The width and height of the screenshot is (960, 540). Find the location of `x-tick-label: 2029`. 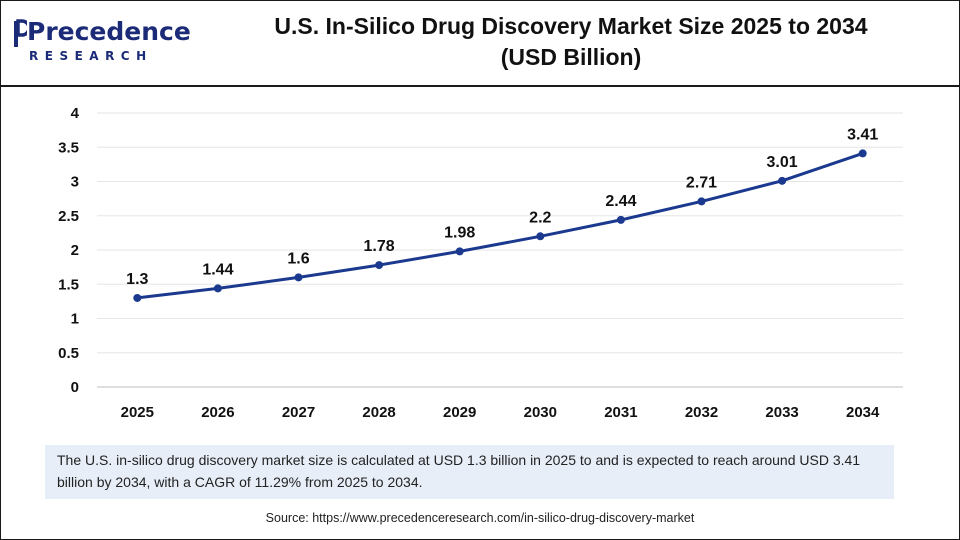

x-tick-label: 2029 is located at coordinates (459, 412).